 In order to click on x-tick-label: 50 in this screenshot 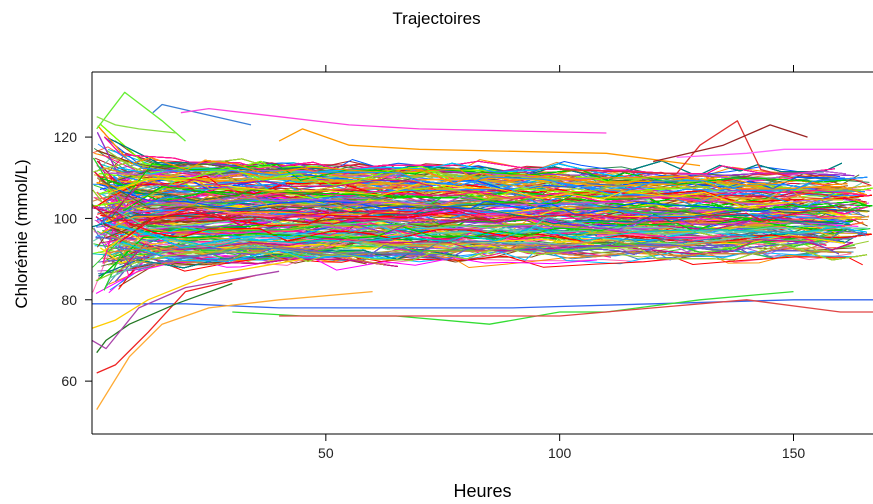, I will do `click(326, 453)`.